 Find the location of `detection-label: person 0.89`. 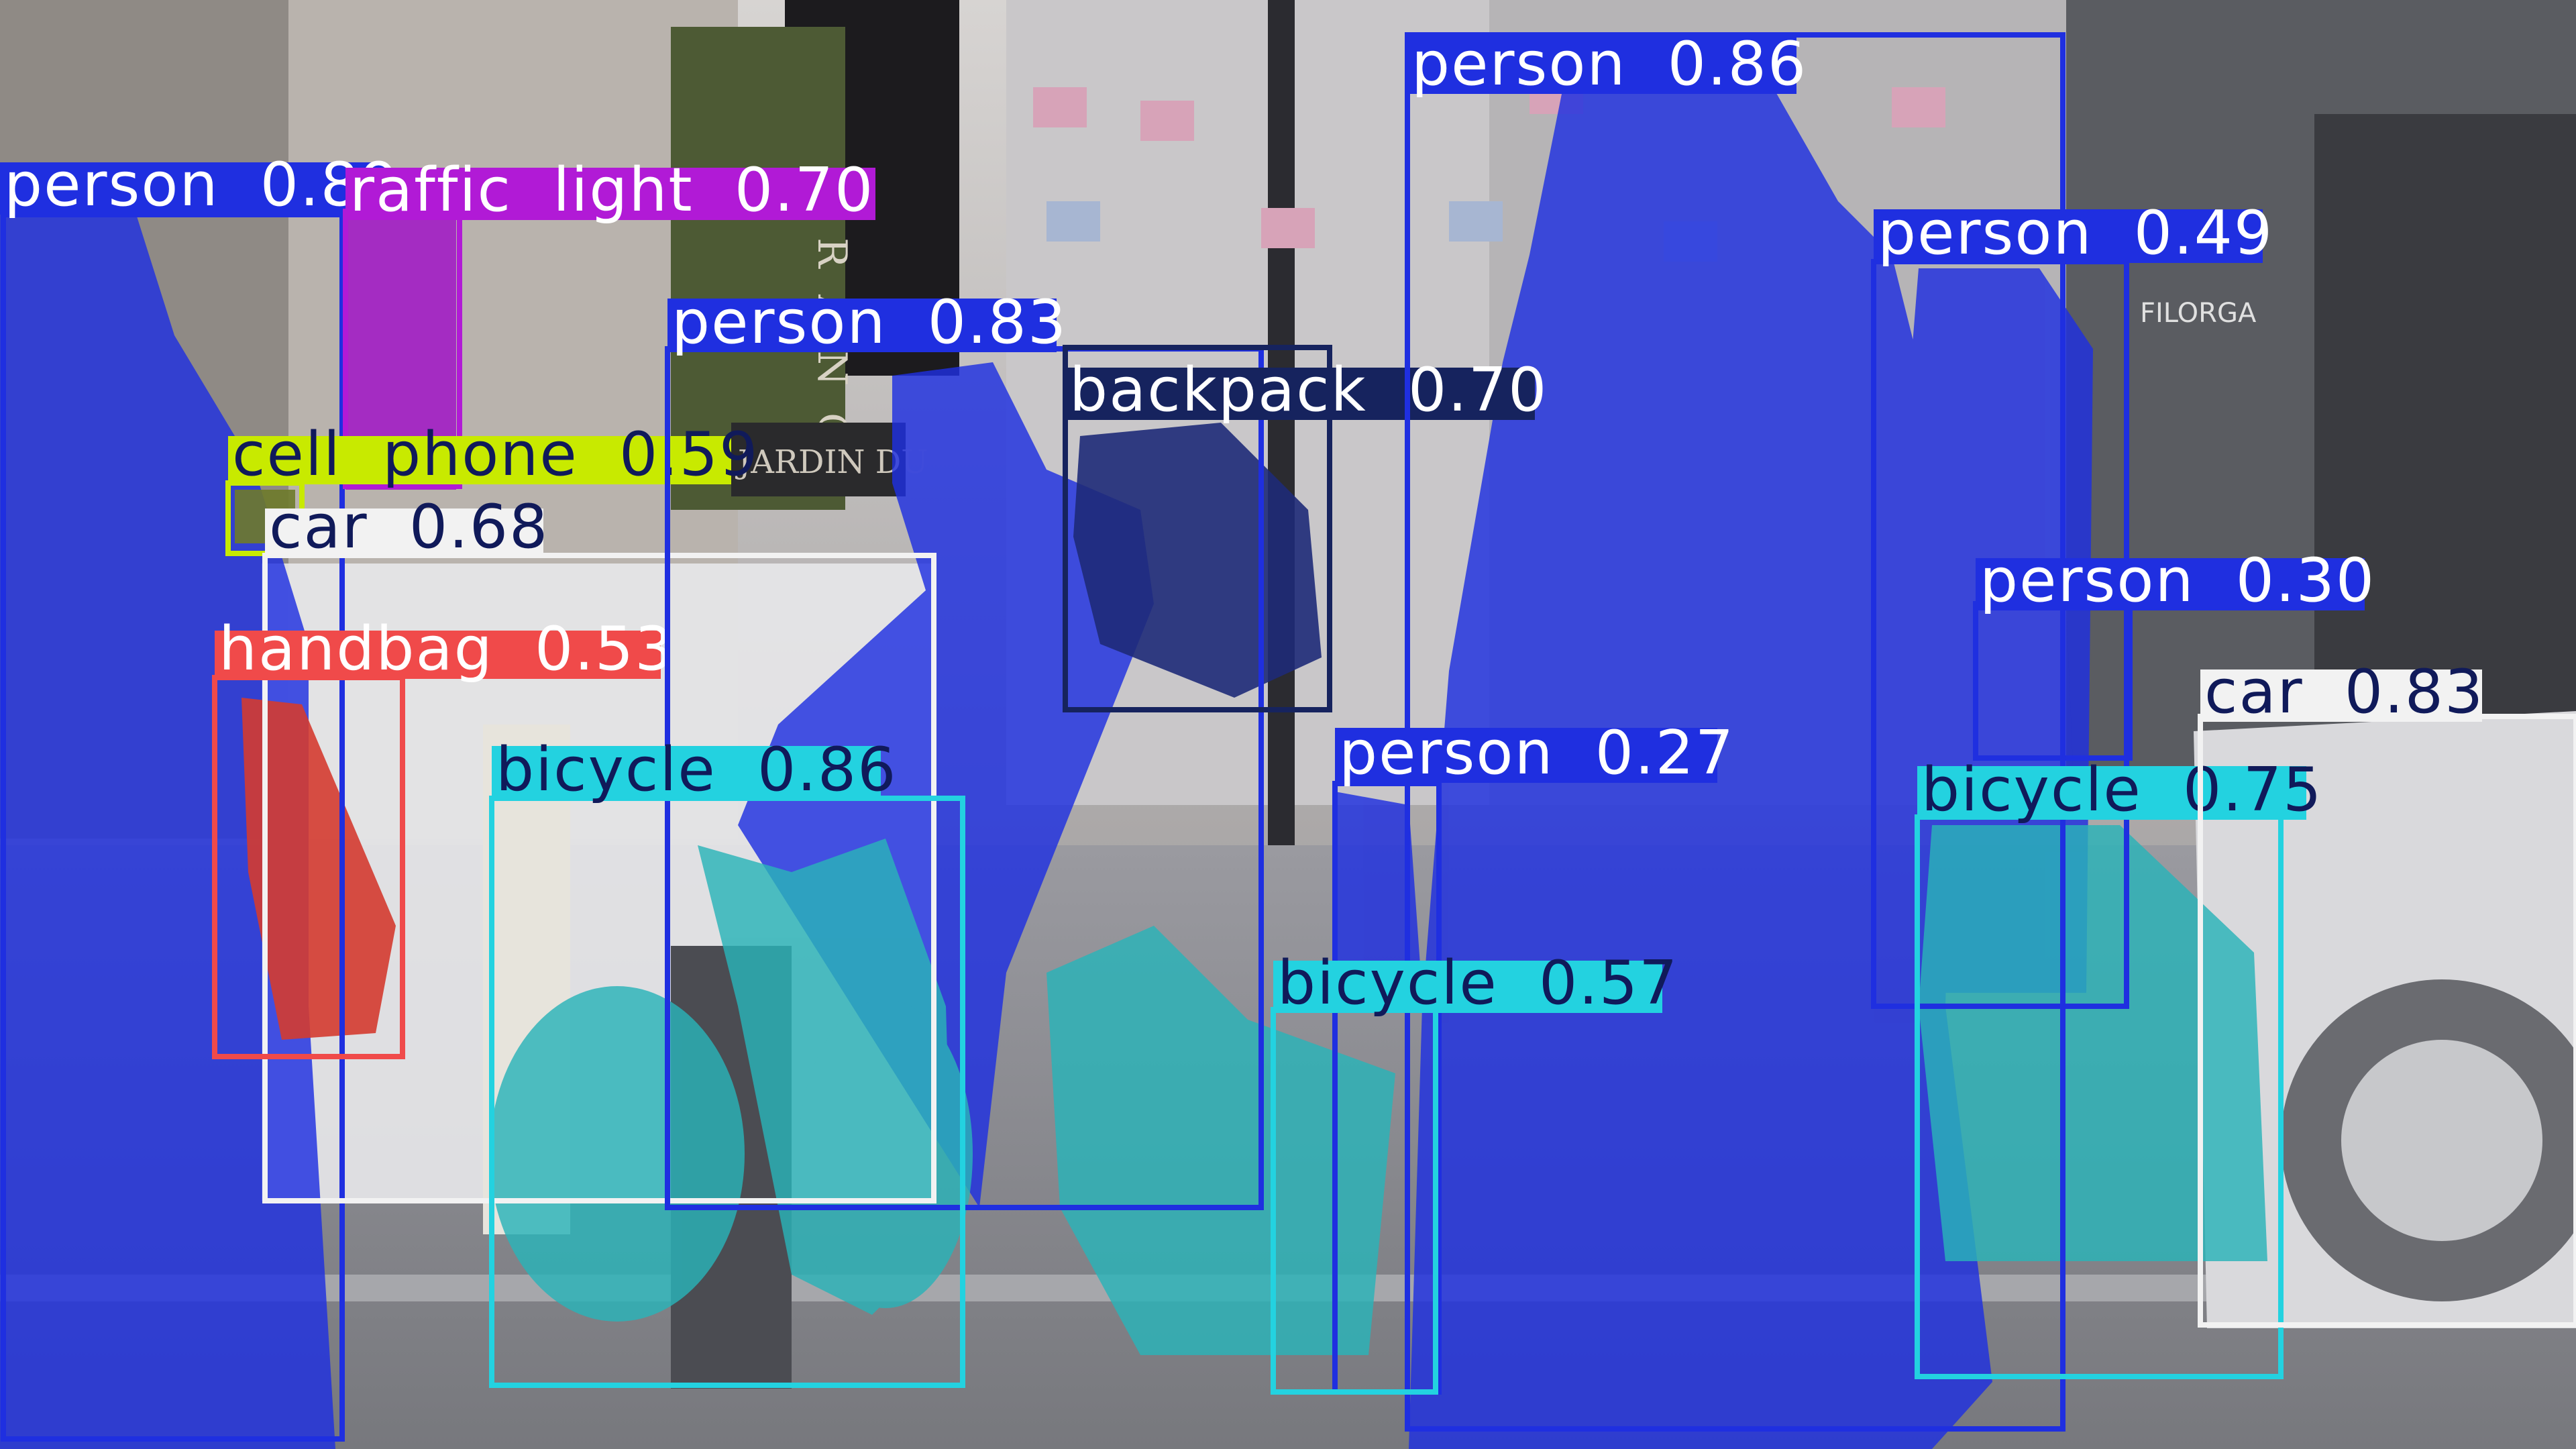

detection-label: person 0.89 is located at coordinates (202, 185).